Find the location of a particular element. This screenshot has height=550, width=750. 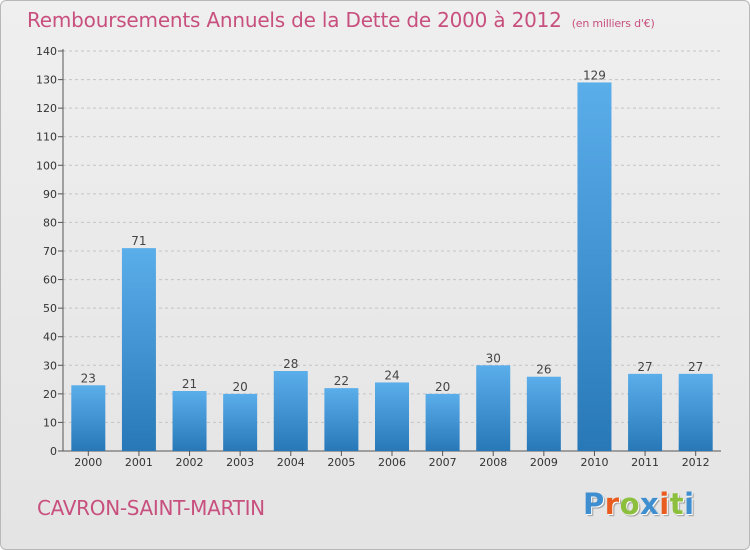

logo-letter: P is located at coordinates (594, 504).